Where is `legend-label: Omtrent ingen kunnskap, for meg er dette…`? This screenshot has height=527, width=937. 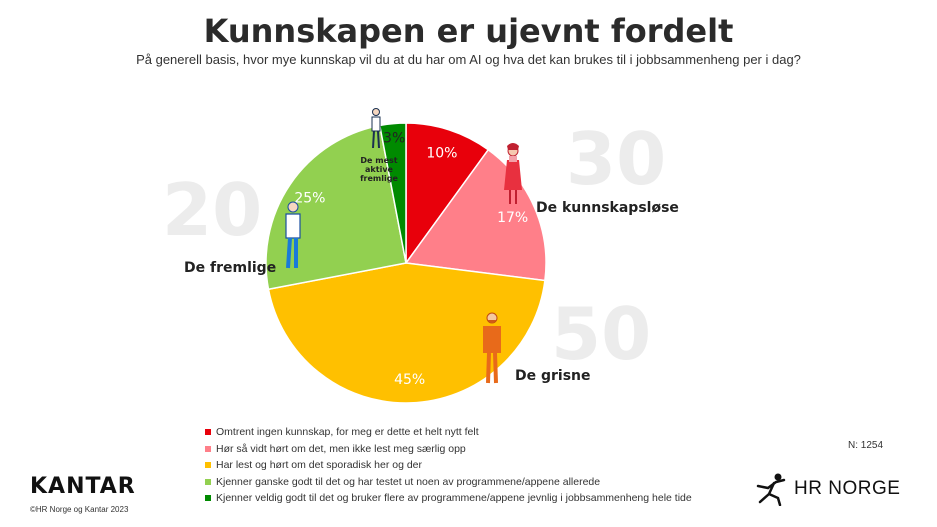 legend-label: Omtrent ingen kunnskap, for meg er dette… is located at coordinates (347, 432).